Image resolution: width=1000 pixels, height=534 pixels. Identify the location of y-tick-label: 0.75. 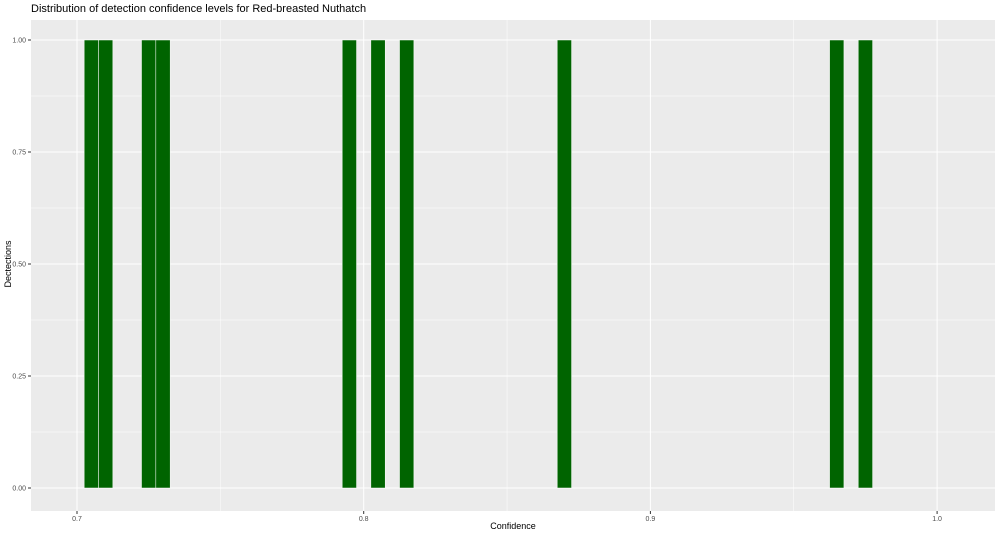
(19, 153).